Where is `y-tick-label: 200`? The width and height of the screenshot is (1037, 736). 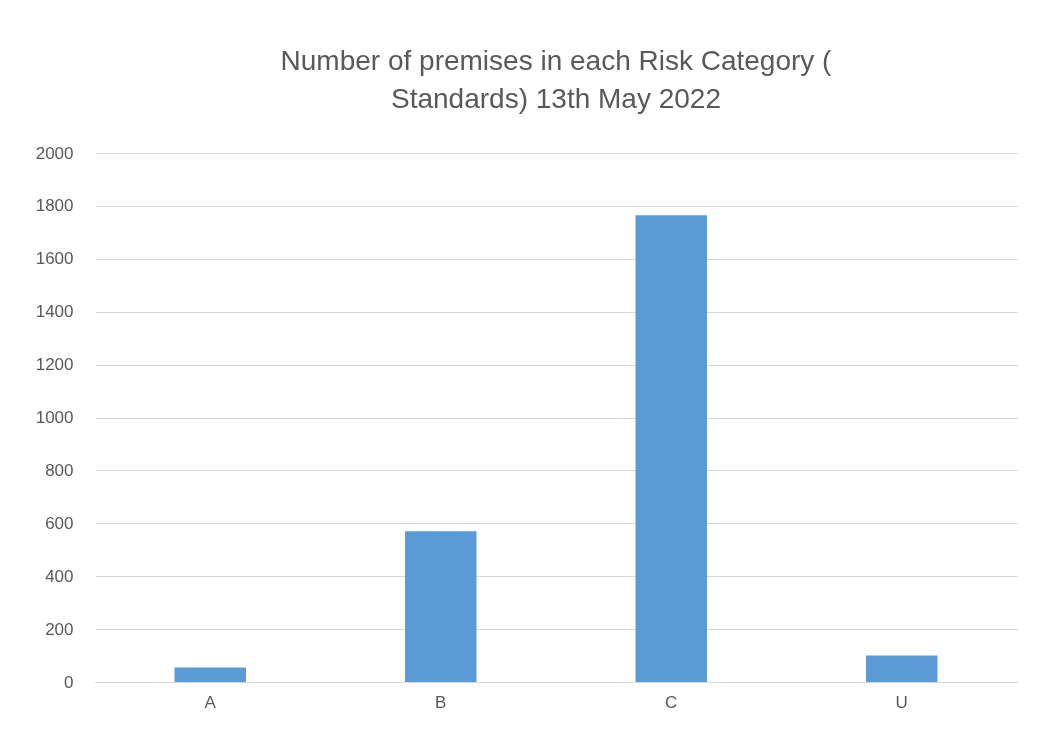
y-tick-label: 200 is located at coordinates (59, 629).